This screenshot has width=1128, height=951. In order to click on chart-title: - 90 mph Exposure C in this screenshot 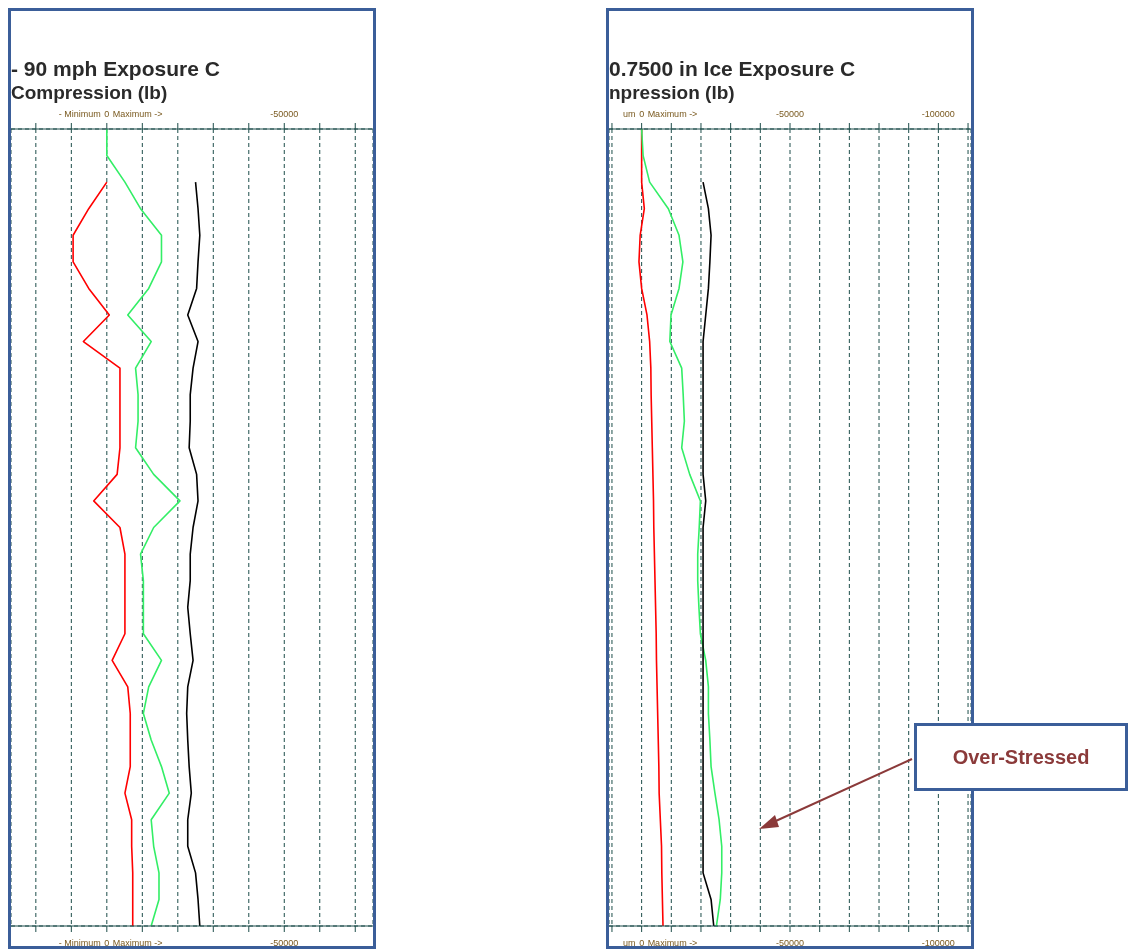, I will do `click(116, 69)`.